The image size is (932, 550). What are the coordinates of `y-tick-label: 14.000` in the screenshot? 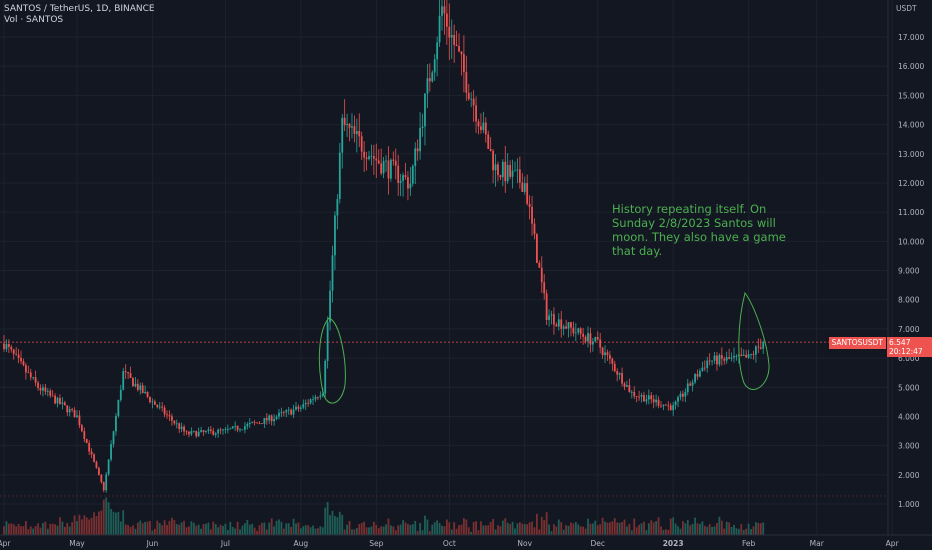 It's located at (911, 125).